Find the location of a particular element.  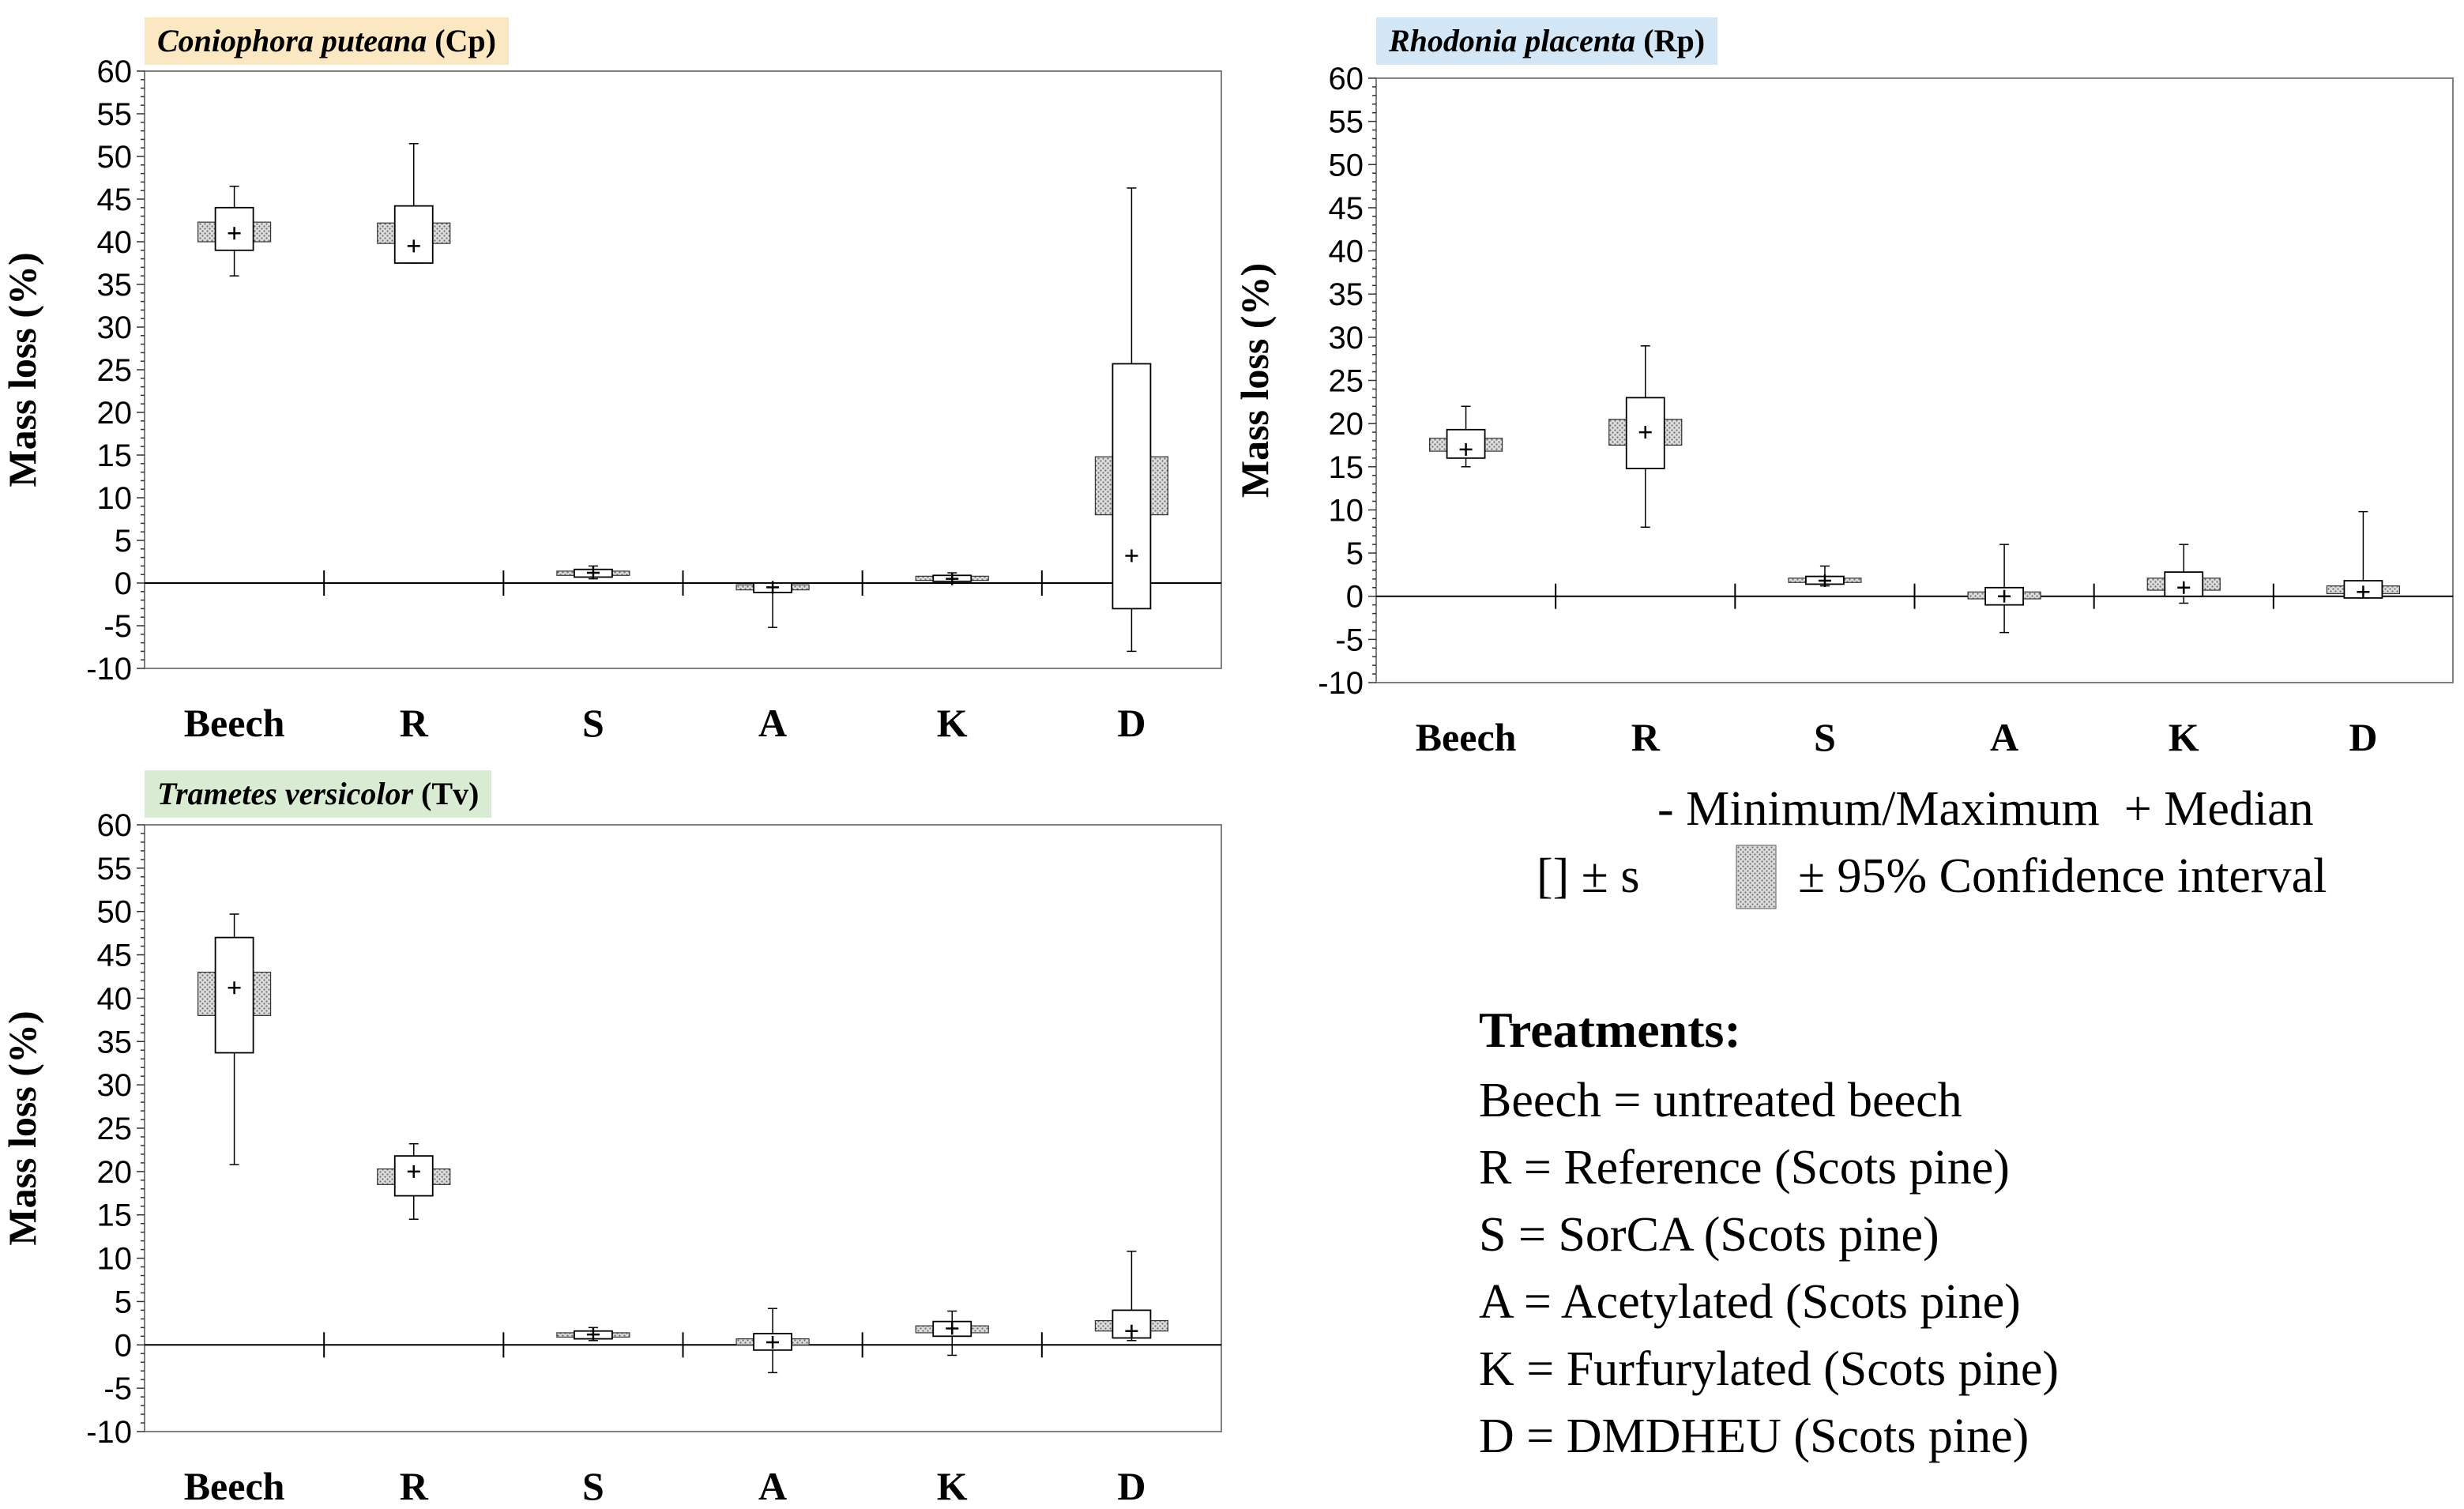

treatment-item: R = Reference (Scots pine) is located at coordinates (1744, 1168).